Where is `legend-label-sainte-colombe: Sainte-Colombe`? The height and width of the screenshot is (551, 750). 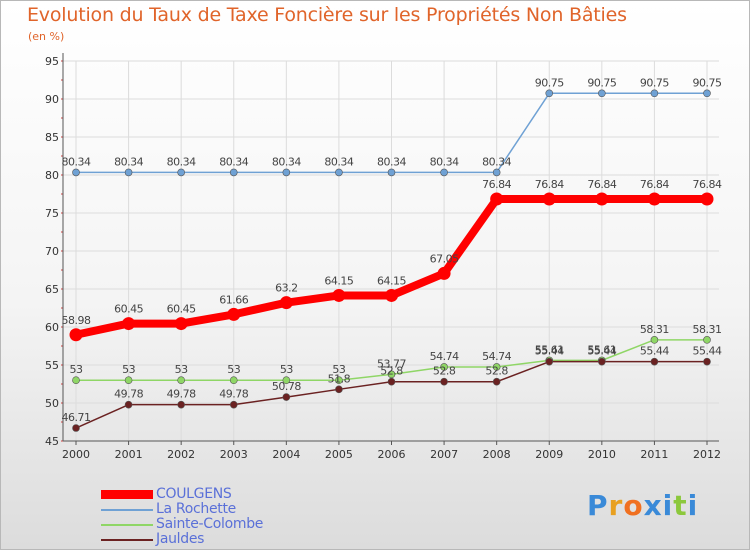
legend-label-sainte-colombe: Sainte-Colombe is located at coordinates (210, 524).